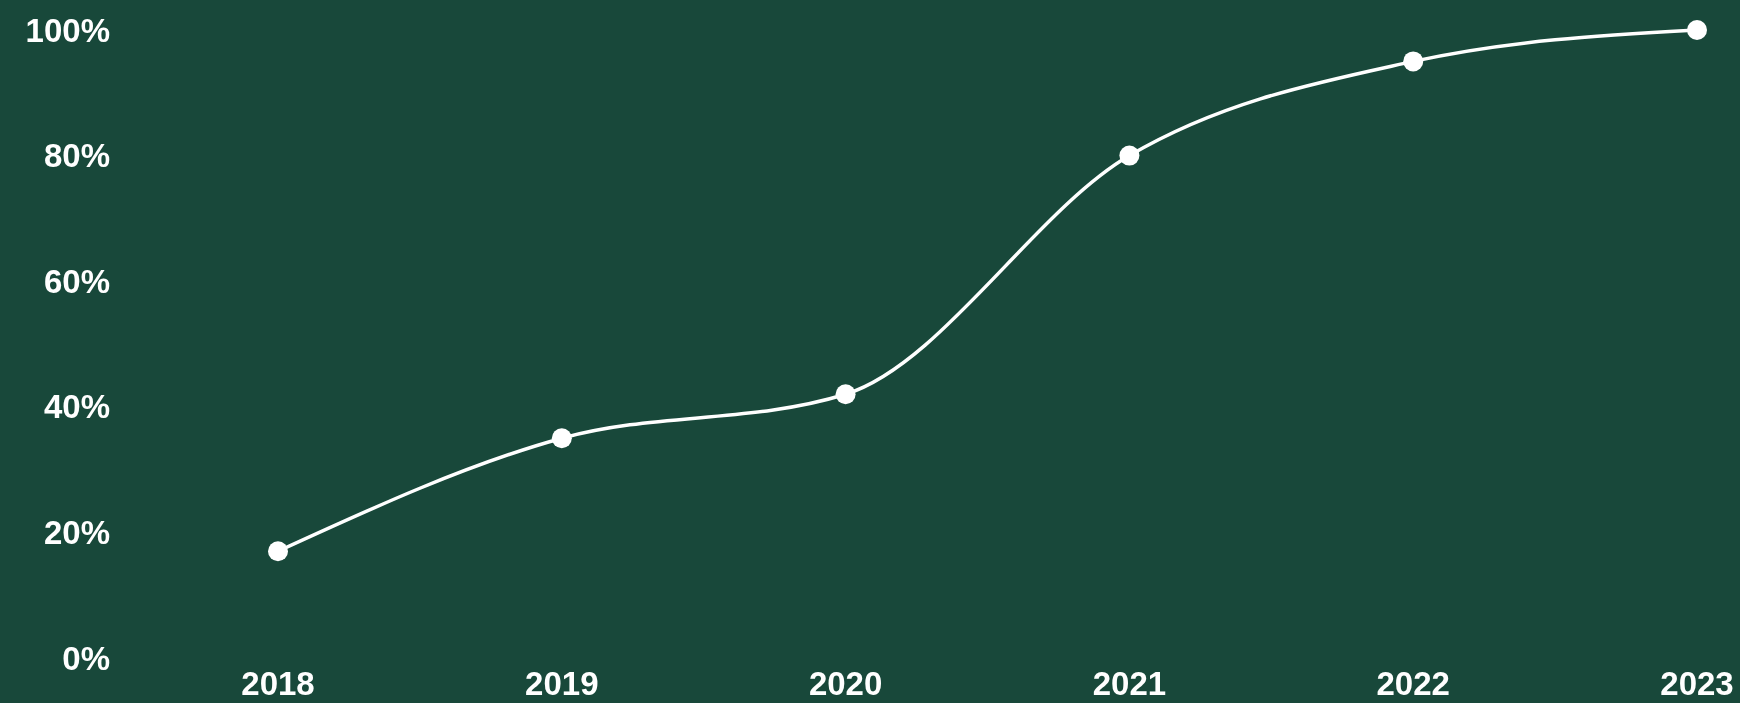 The height and width of the screenshot is (703, 1740). Describe the element at coordinates (1697, 683) in the screenshot. I see `x-tick-label: 2023` at that location.